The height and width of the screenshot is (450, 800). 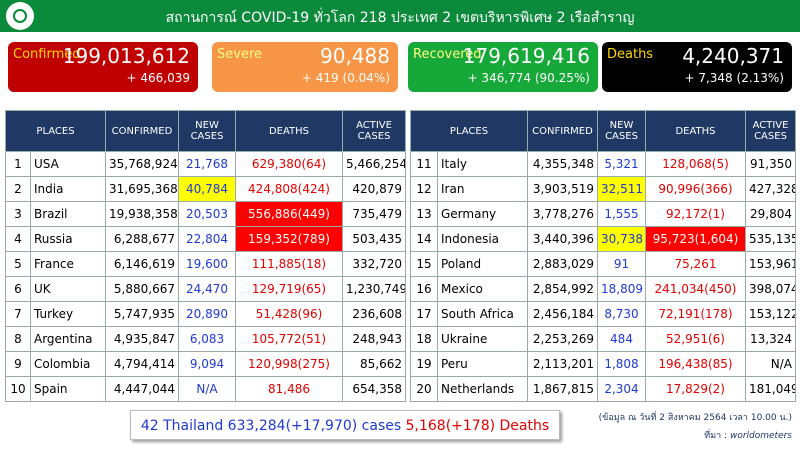 I want to click on table-cell: 5,747,935, so click(x=142, y=314).